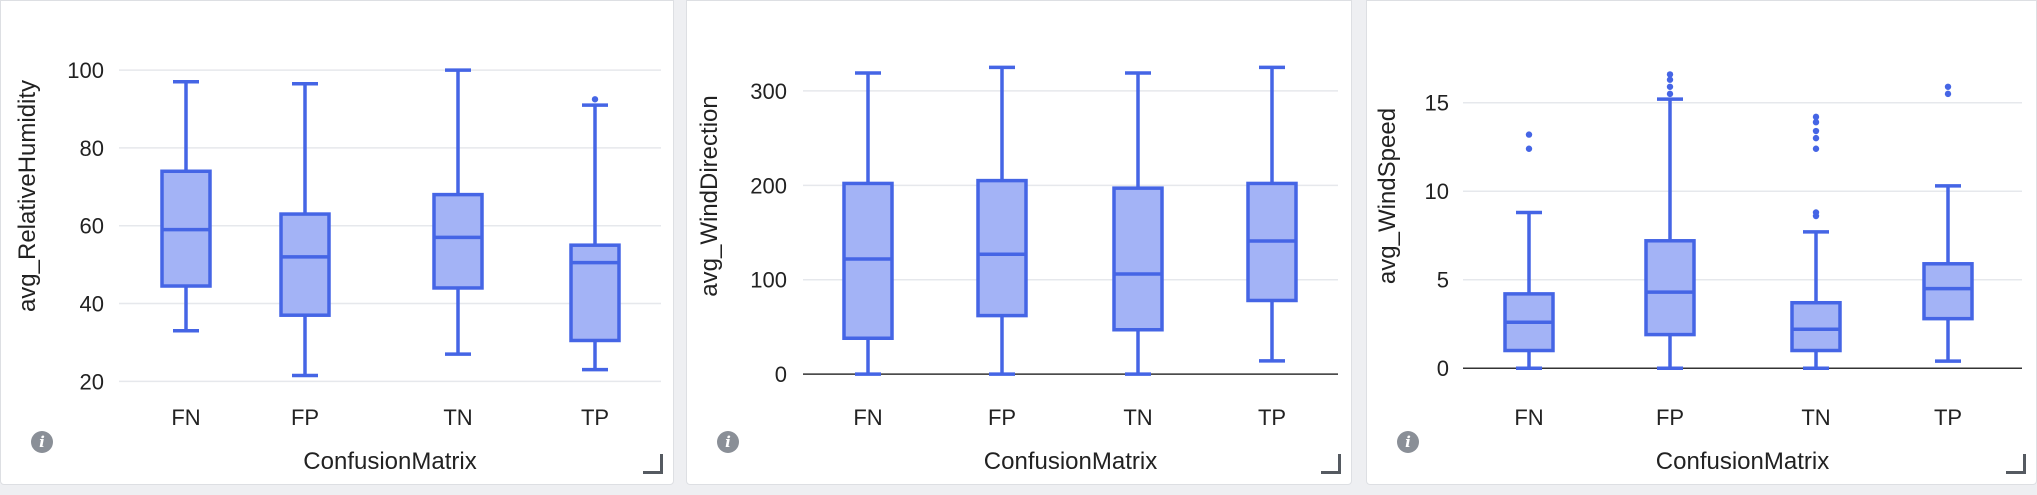  Describe the element at coordinates (92, 381) in the screenshot. I see `y-tick-label: 20` at that location.